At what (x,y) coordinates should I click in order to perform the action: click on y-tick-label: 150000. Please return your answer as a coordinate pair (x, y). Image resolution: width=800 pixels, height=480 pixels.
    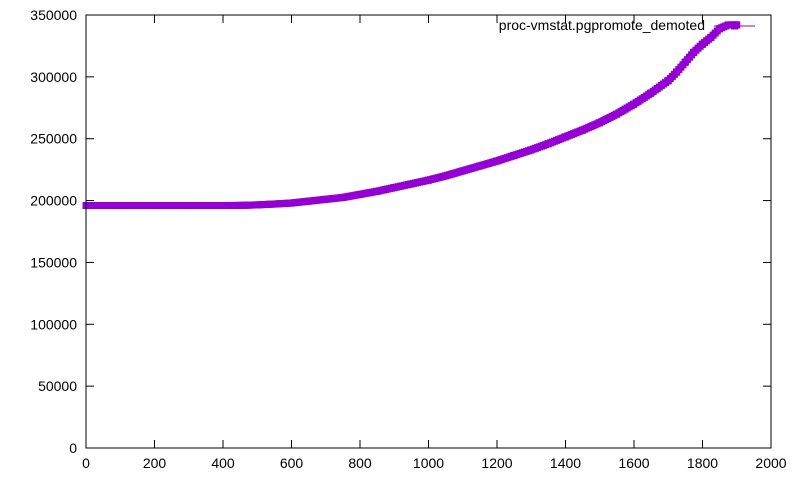
    Looking at the image, I should click on (53, 262).